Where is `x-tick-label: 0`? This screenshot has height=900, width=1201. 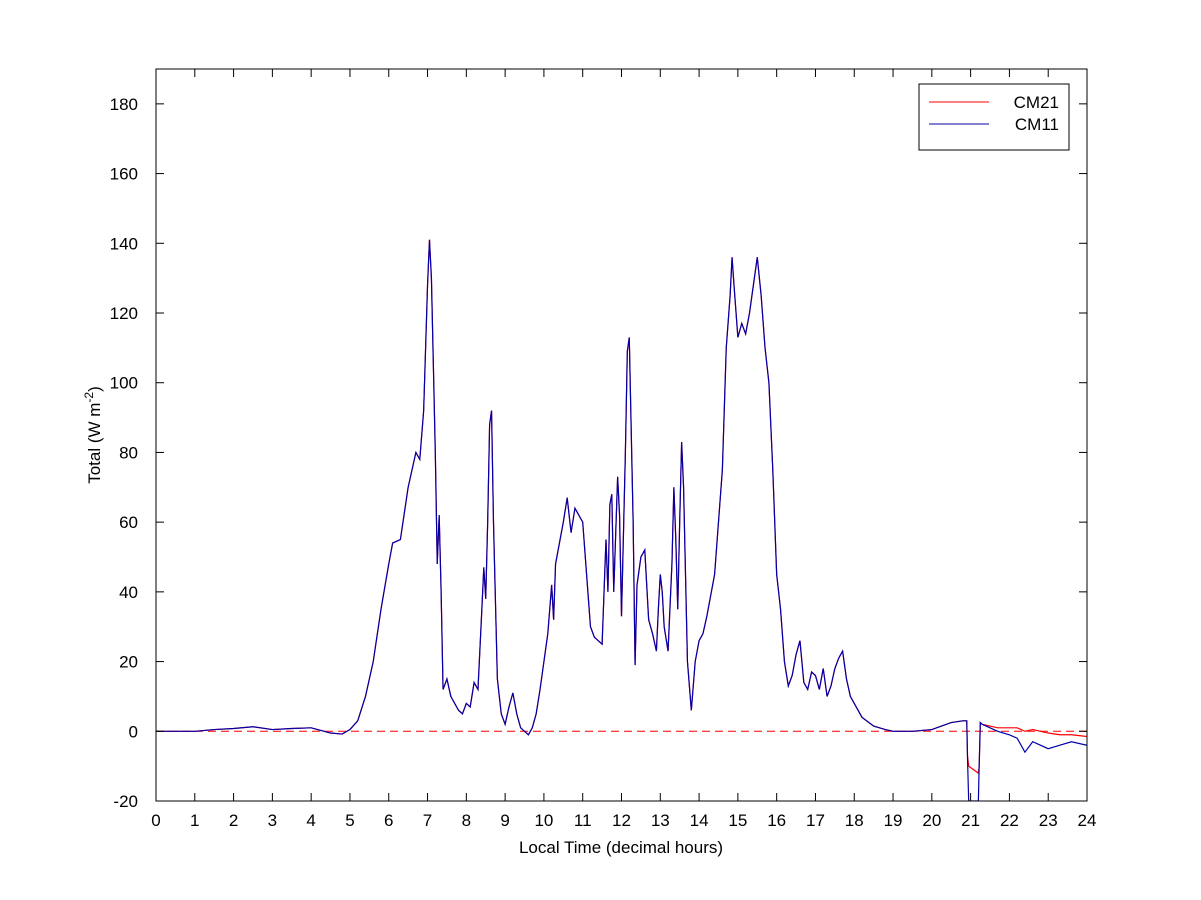
x-tick-label: 0 is located at coordinates (155, 820).